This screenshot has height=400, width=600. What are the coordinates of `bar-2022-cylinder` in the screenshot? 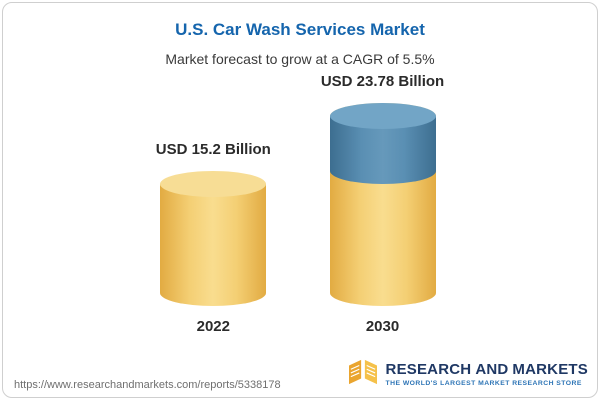 It's located at (213, 238).